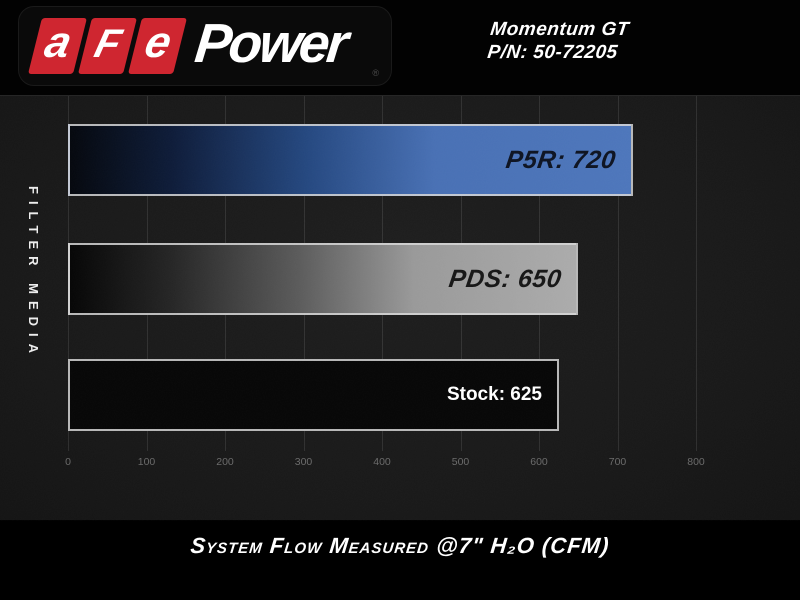 This screenshot has width=800, height=600. Describe the element at coordinates (270, 42) in the screenshot. I see `logo-power-text: Power` at that location.